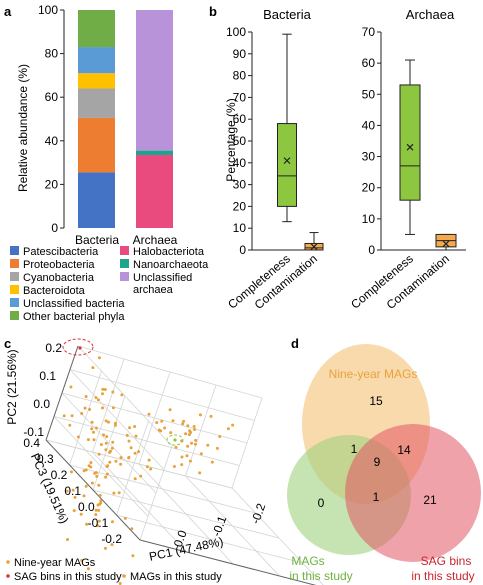 This screenshot has height=585, width=483. What do you see at coordinates (240, 228) in the screenshot?
I see `panel-b-ytick-label: 10` at bounding box center [240, 228].